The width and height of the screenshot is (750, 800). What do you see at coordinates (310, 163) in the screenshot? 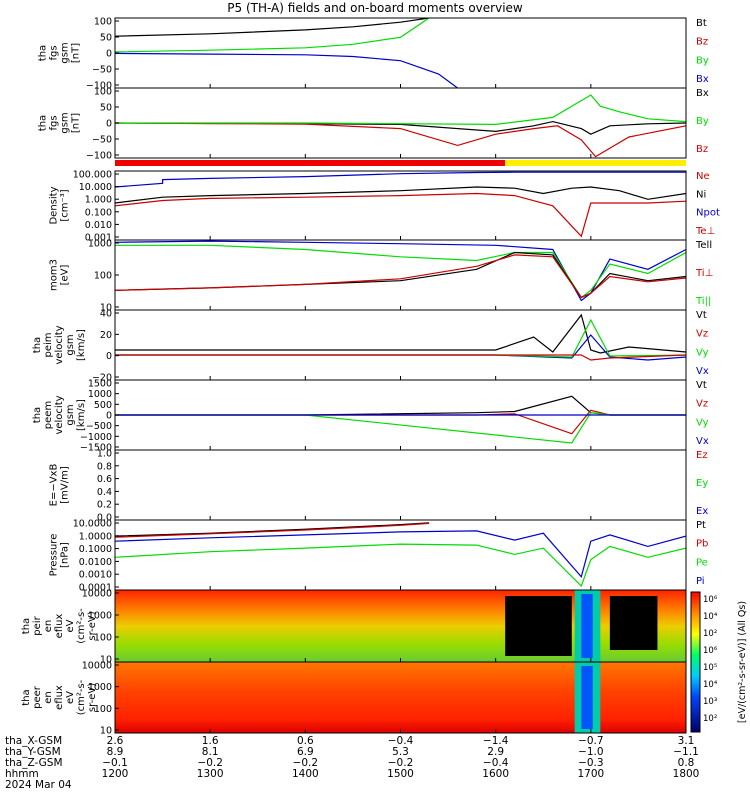
I see `mode-bar-red` at bounding box center [310, 163].